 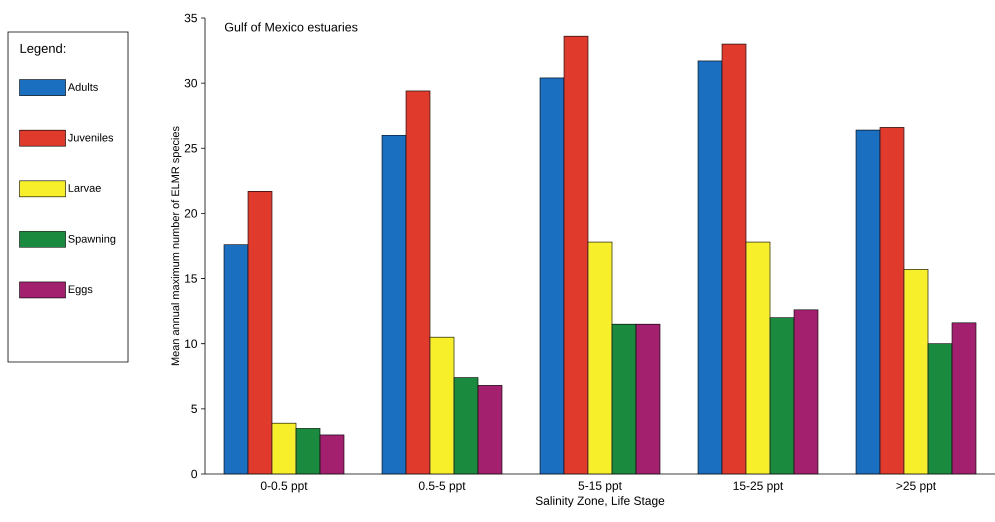 What do you see at coordinates (194, 409) in the screenshot?
I see `y-tick-label: 5` at bounding box center [194, 409].